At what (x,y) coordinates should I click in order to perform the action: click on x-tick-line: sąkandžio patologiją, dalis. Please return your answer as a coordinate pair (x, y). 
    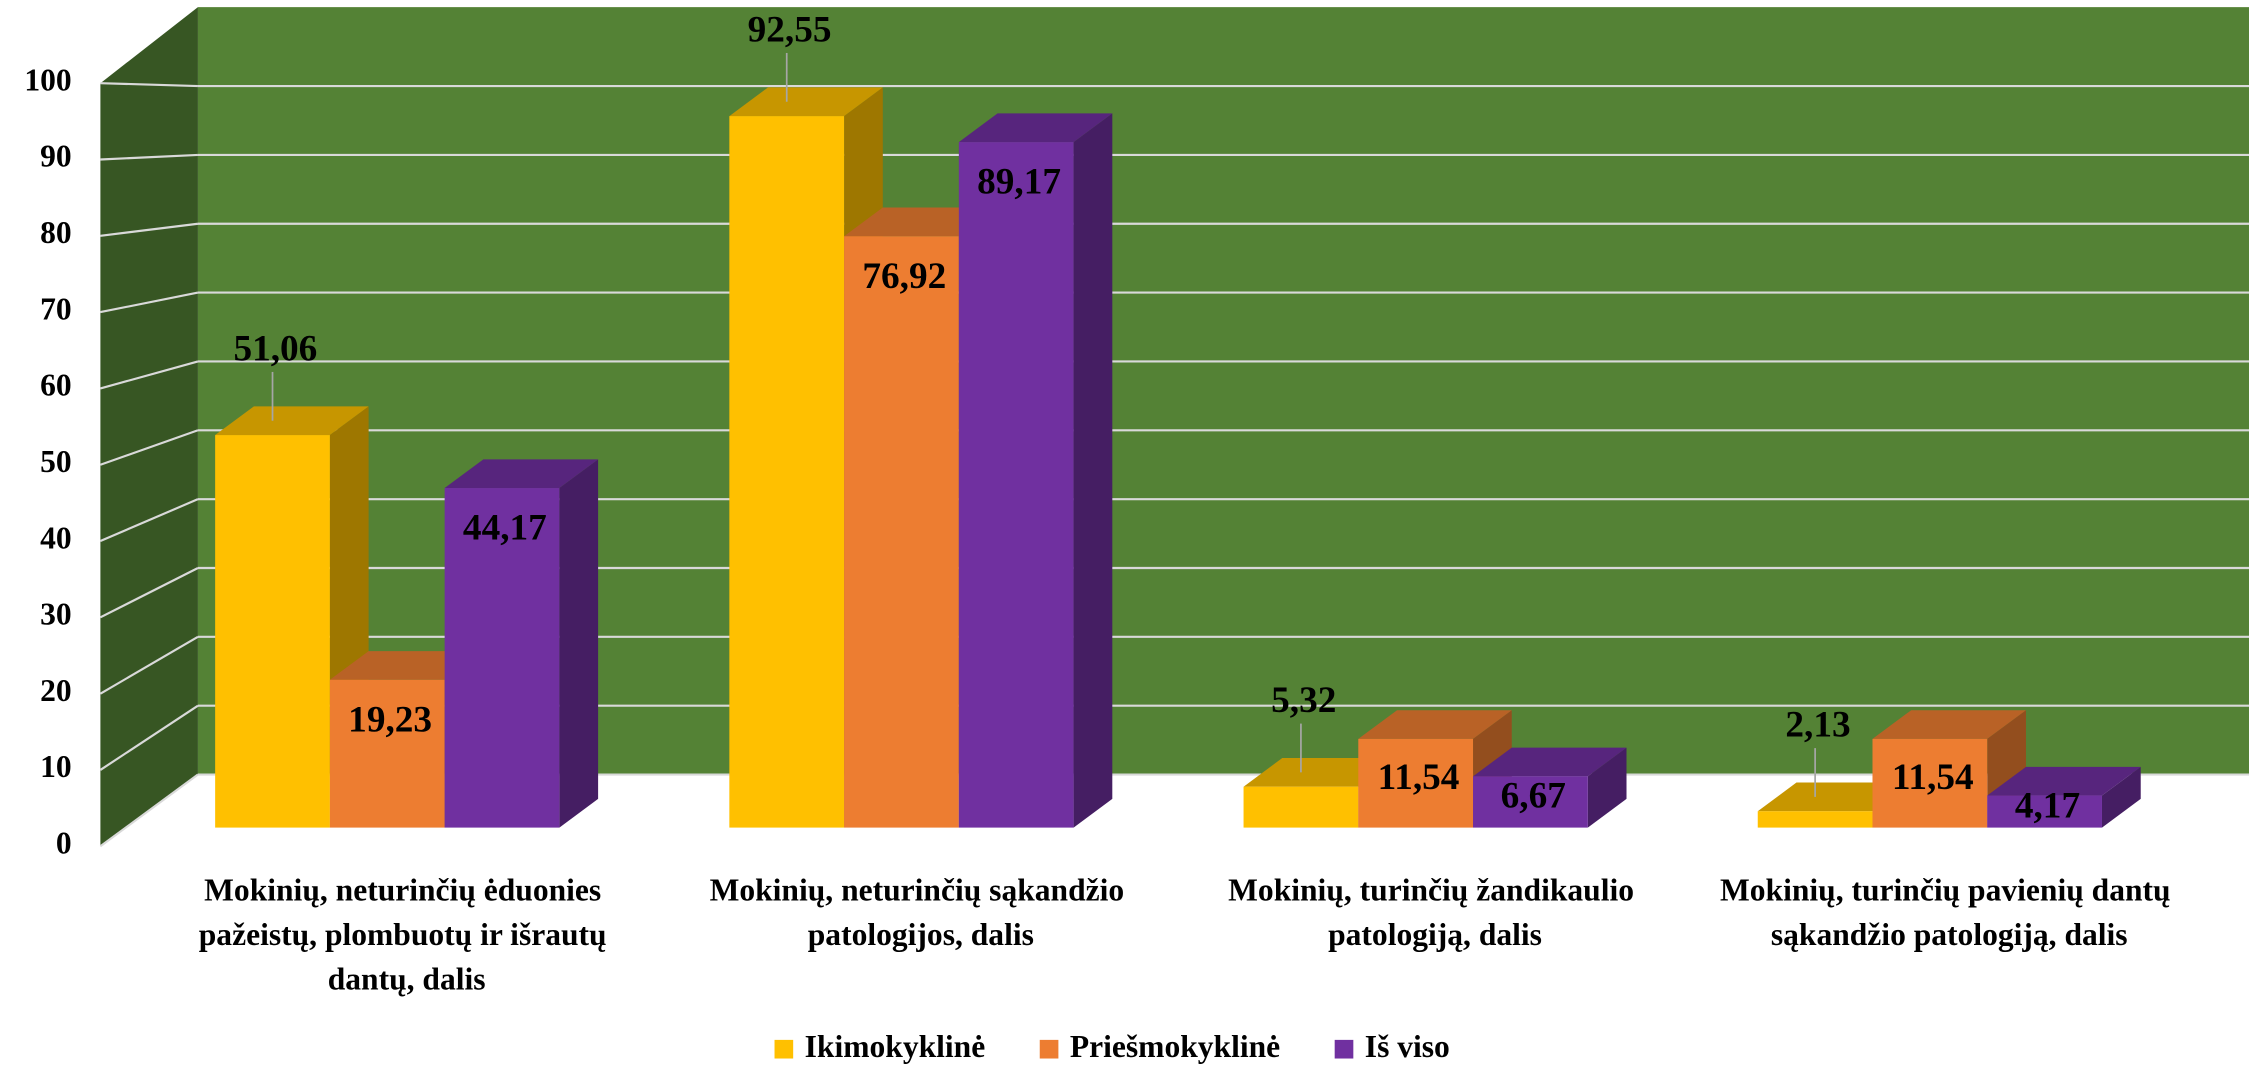
    Looking at the image, I should click on (1949, 934).